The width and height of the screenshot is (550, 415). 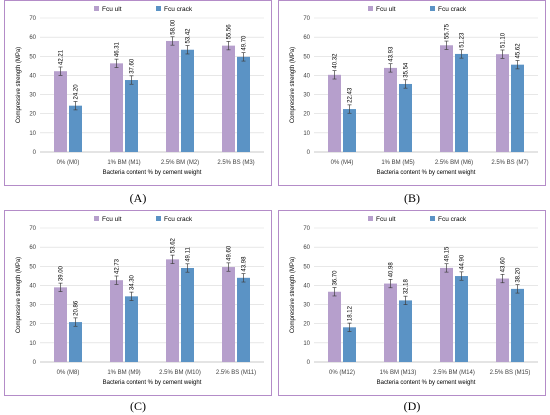 What do you see at coordinates (77, 92) in the screenshot?
I see `data-label: 24.20` at bounding box center [77, 92].